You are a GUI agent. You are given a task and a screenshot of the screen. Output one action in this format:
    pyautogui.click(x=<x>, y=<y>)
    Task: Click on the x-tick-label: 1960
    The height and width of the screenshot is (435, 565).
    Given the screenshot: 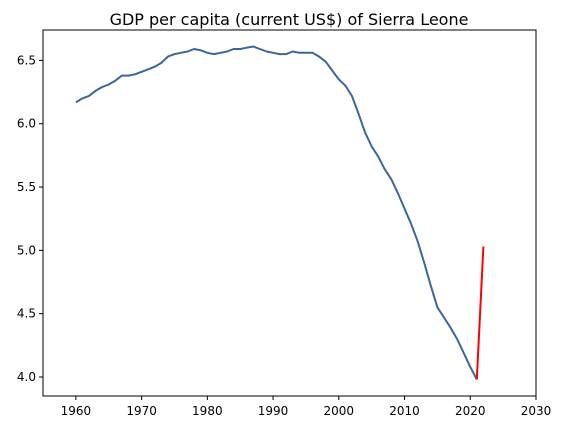 What is the action you would take?
    pyautogui.click(x=76, y=411)
    